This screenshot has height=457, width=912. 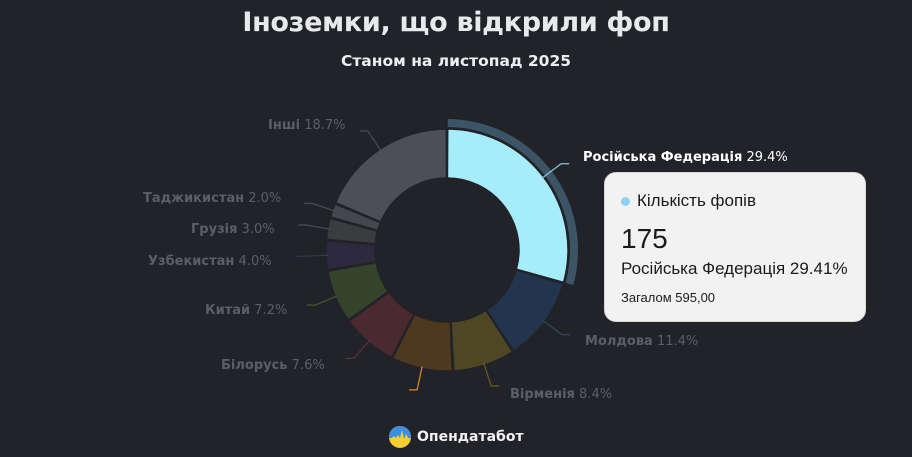 I want to click on tooltip-series: Кількість фопів, so click(x=688, y=201).